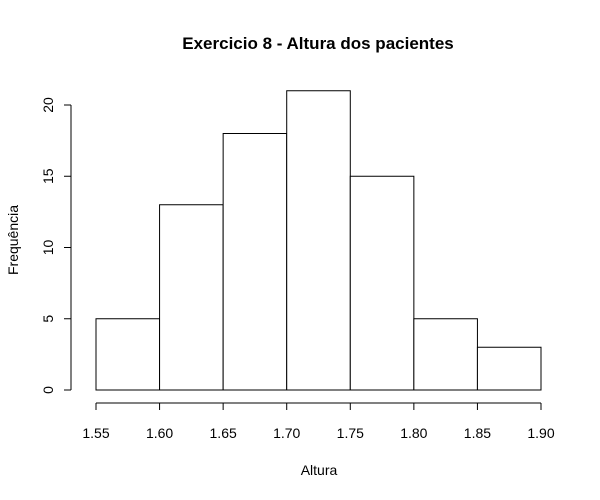  Describe the element at coordinates (317, 43) in the screenshot. I see `chart-title: Exercicio 8 - Altura dos pacientes` at that location.